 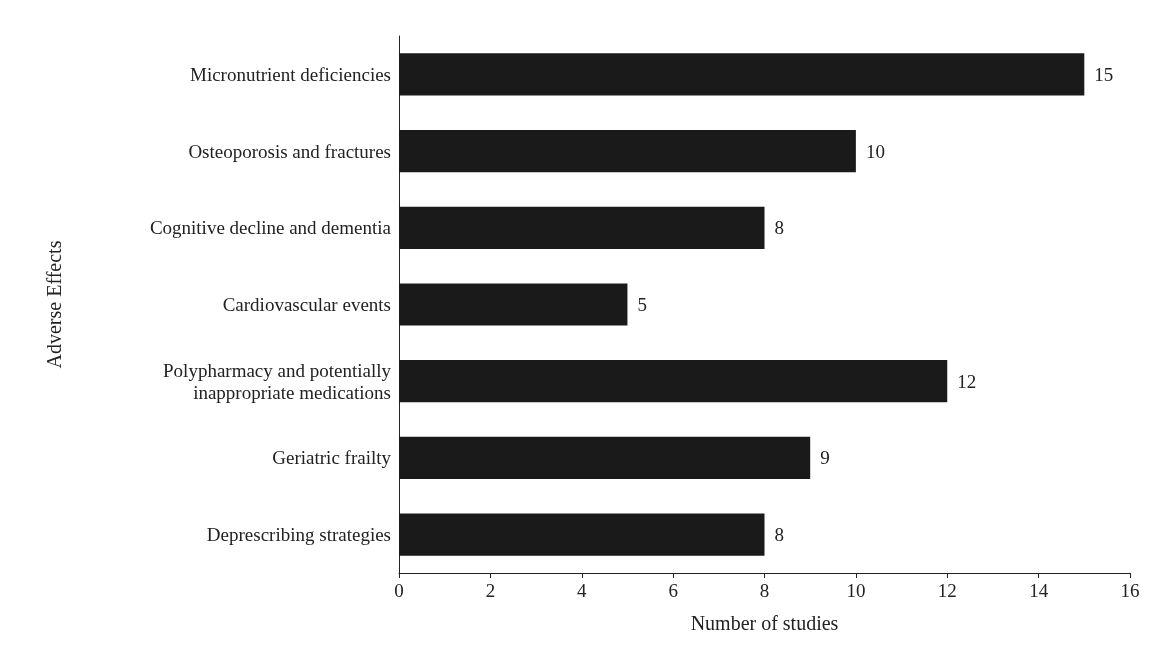 What do you see at coordinates (947, 590) in the screenshot?
I see `x-tick-label: 12` at bounding box center [947, 590].